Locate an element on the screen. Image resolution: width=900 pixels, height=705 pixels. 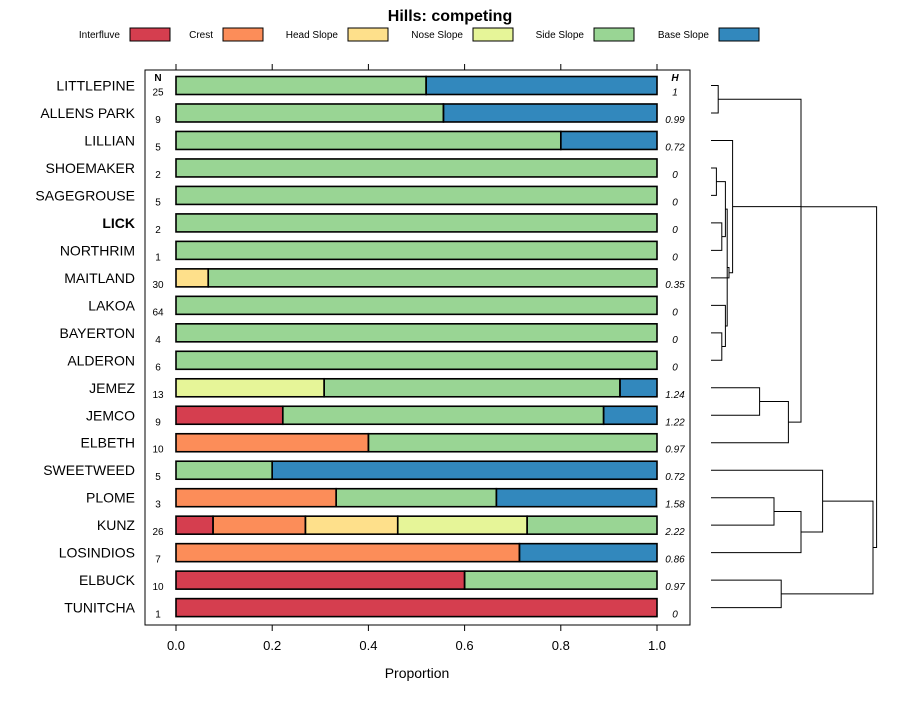
category-label: LOSINDIOS is located at coordinates (97, 553).